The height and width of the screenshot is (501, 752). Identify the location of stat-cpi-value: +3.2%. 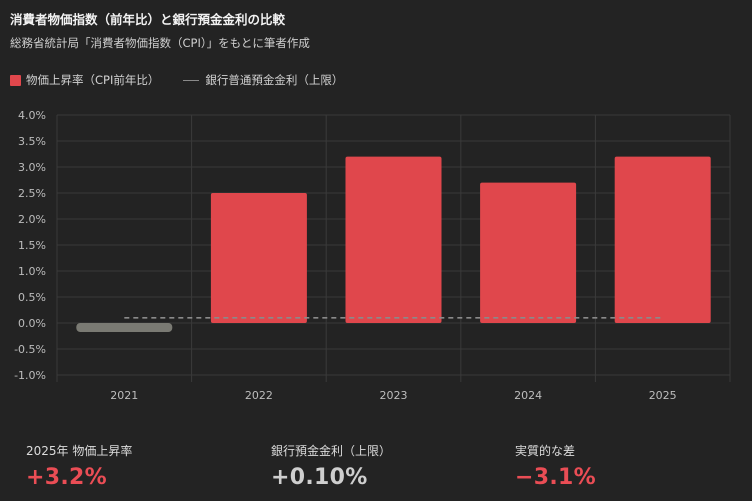
(66, 477).